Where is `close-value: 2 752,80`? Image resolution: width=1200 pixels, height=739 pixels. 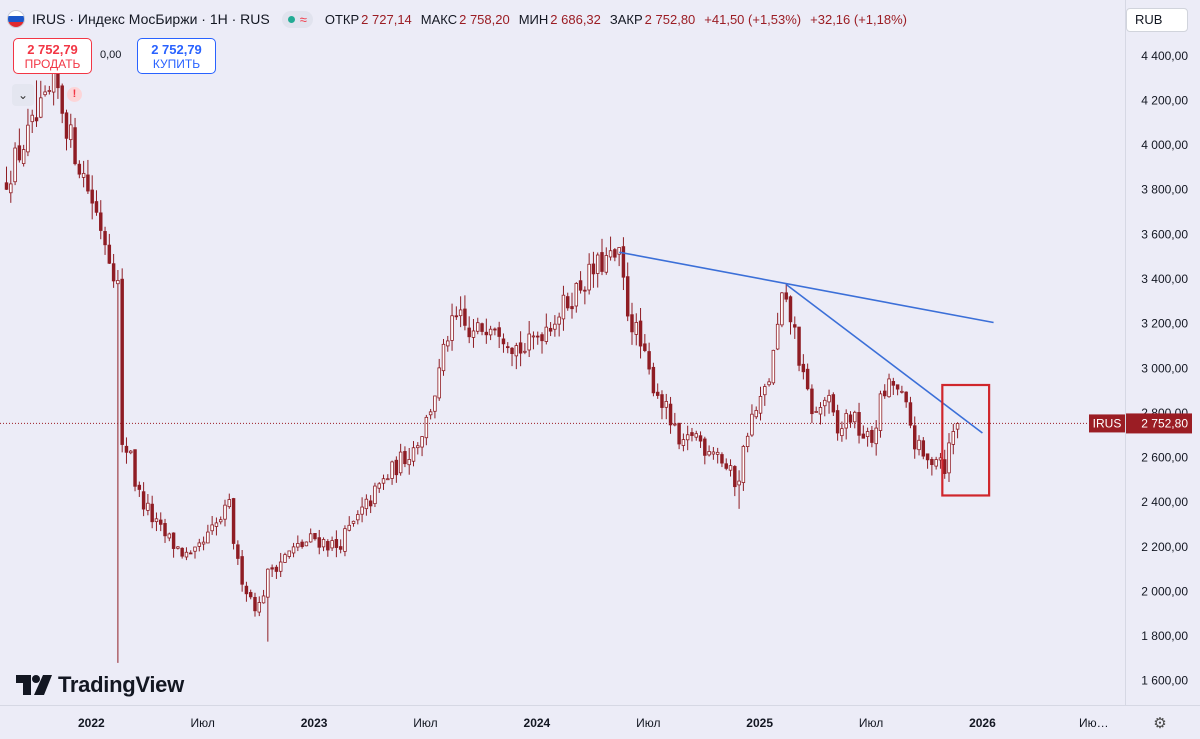
close-value: 2 752,80 is located at coordinates (670, 19).